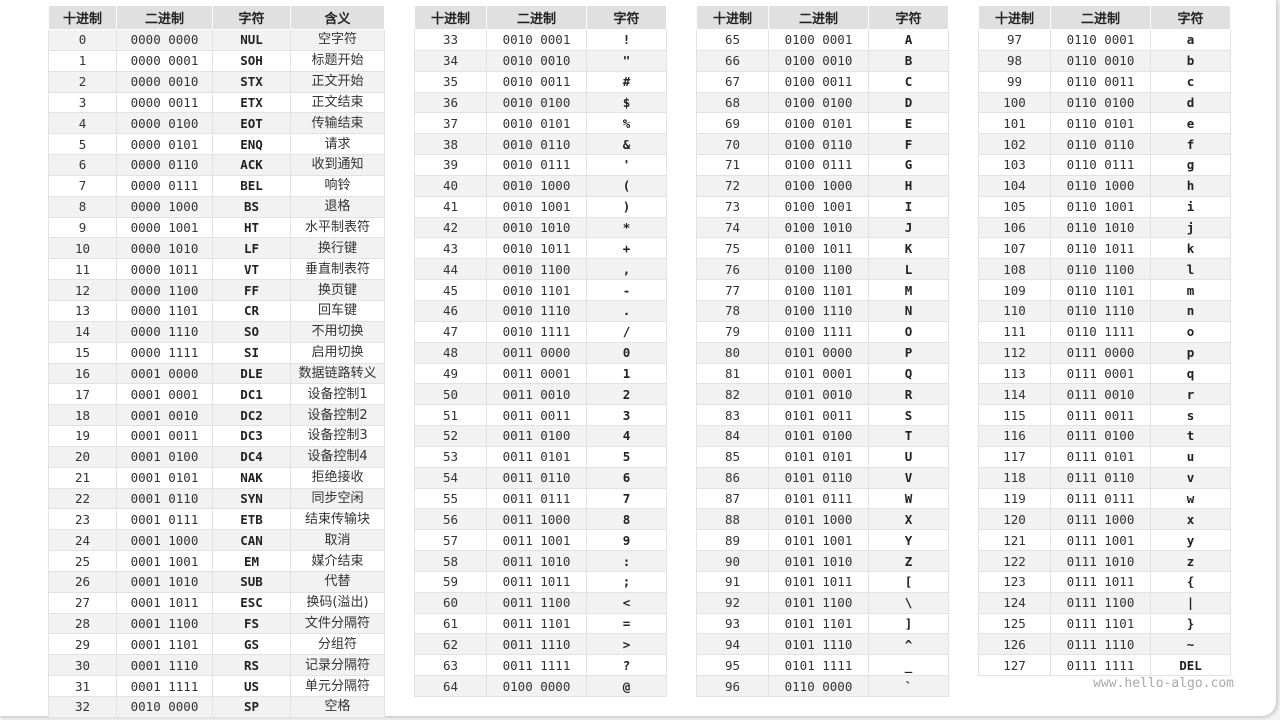 The height and width of the screenshot is (720, 1280). I want to click on decimal-cell: 127, so click(1014, 665).